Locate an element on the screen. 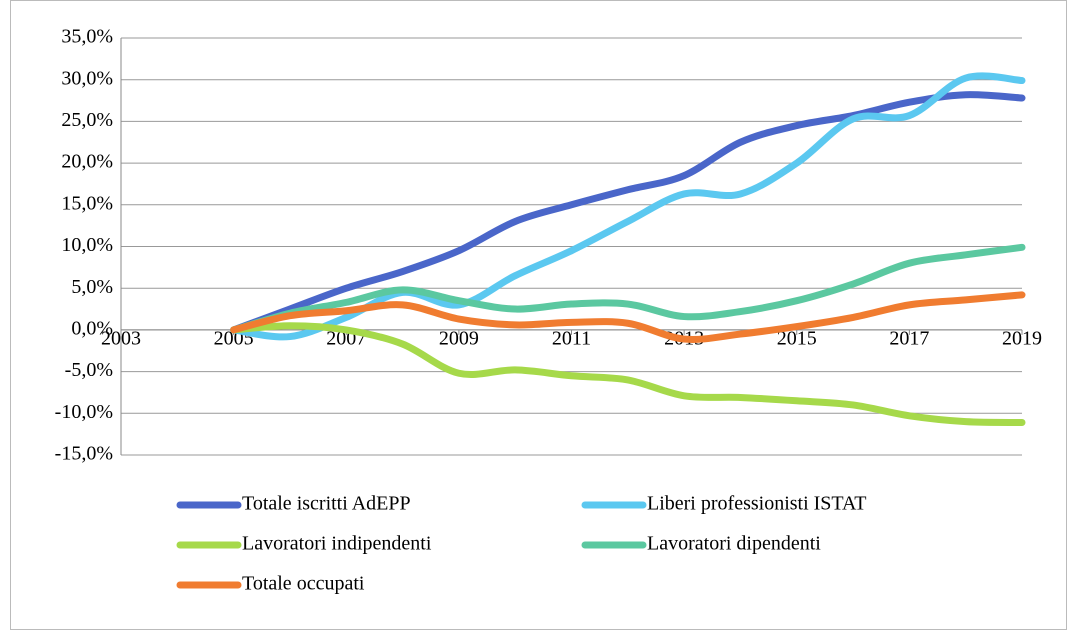 The height and width of the screenshot is (630, 1068). y-tick-label: -15,0% is located at coordinates (84, 454).